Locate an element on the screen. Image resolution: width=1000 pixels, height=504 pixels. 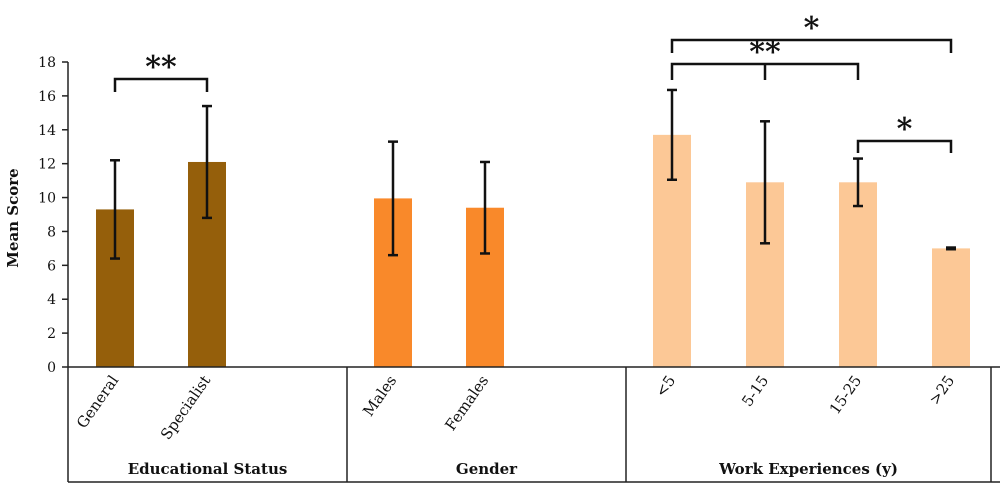
y-tick-label: 12 is located at coordinates (47, 165).